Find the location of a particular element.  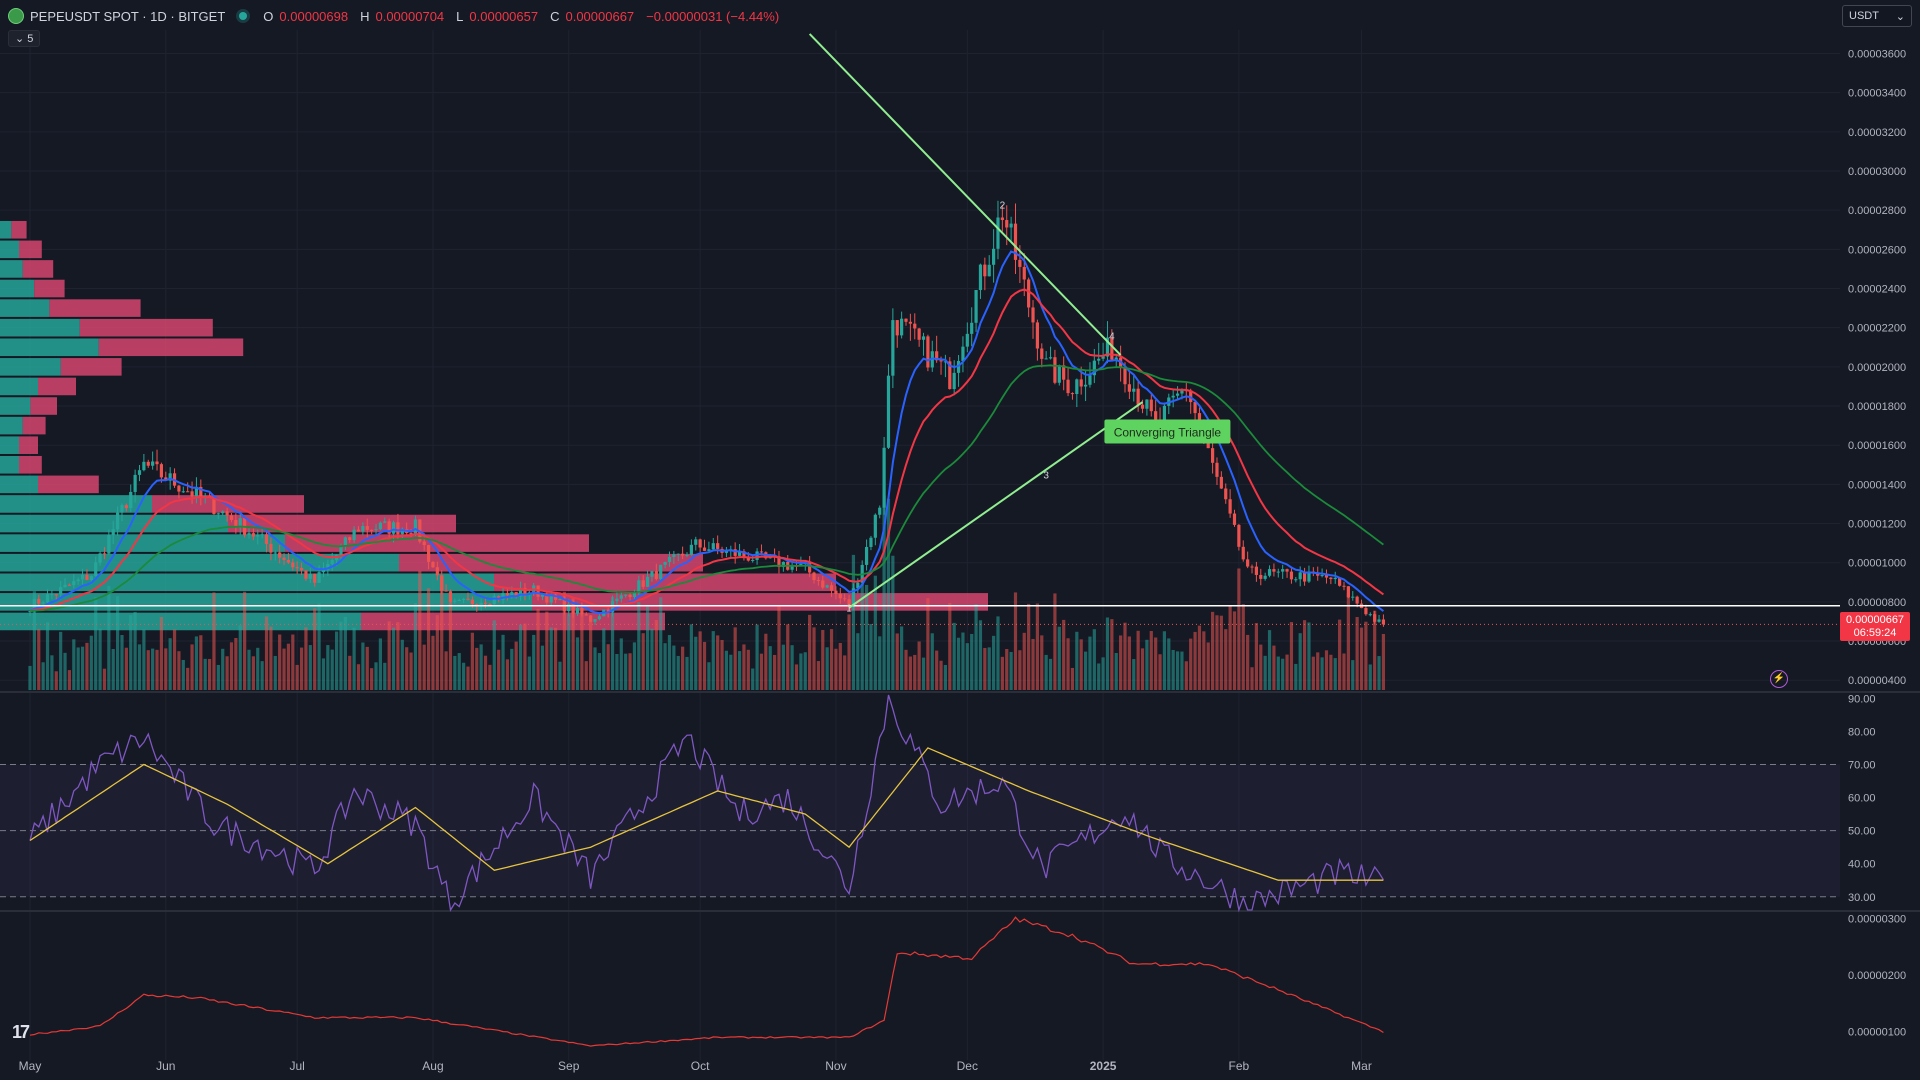

price-axis-label: 0.00003200 is located at coordinates (1877, 133).